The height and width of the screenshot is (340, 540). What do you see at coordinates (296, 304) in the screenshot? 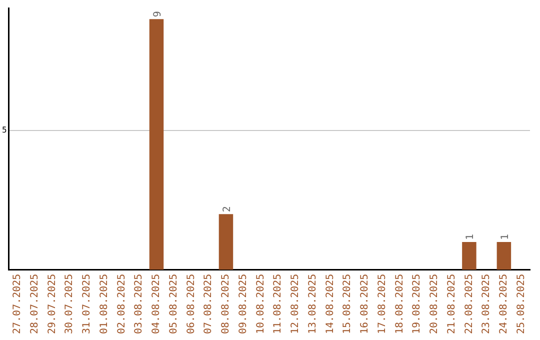
I see `x-tick-label: 12.08.2025` at bounding box center [296, 304].